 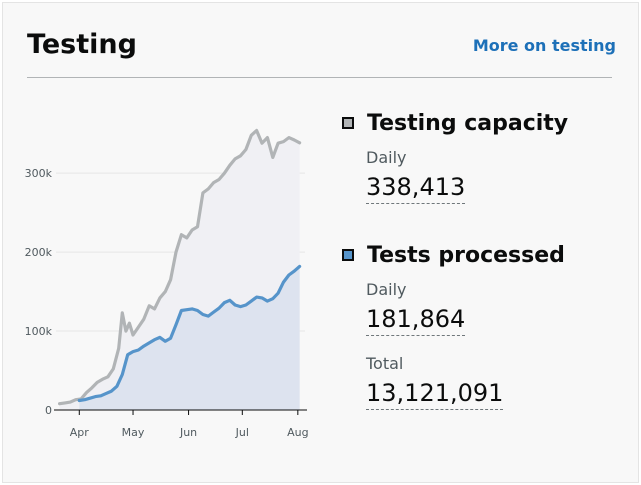 I want to click on x-tick-label: Jun, so click(x=188, y=432).